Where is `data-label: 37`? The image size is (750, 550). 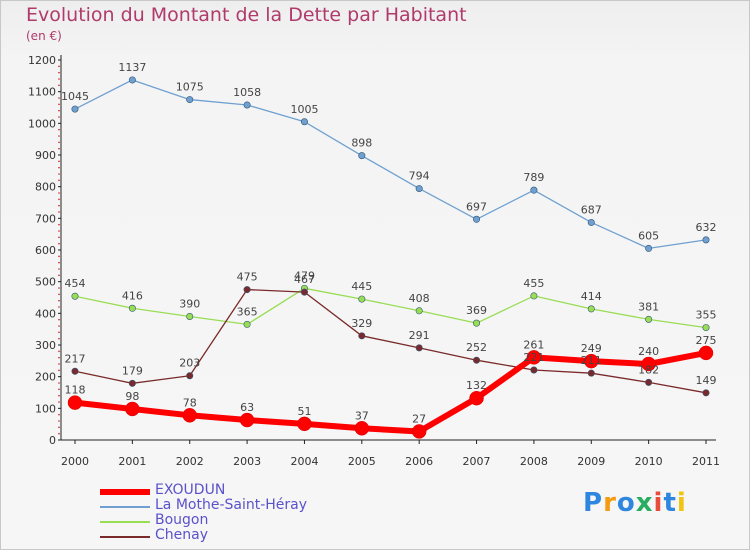 data-label: 37 is located at coordinates (362, 415).